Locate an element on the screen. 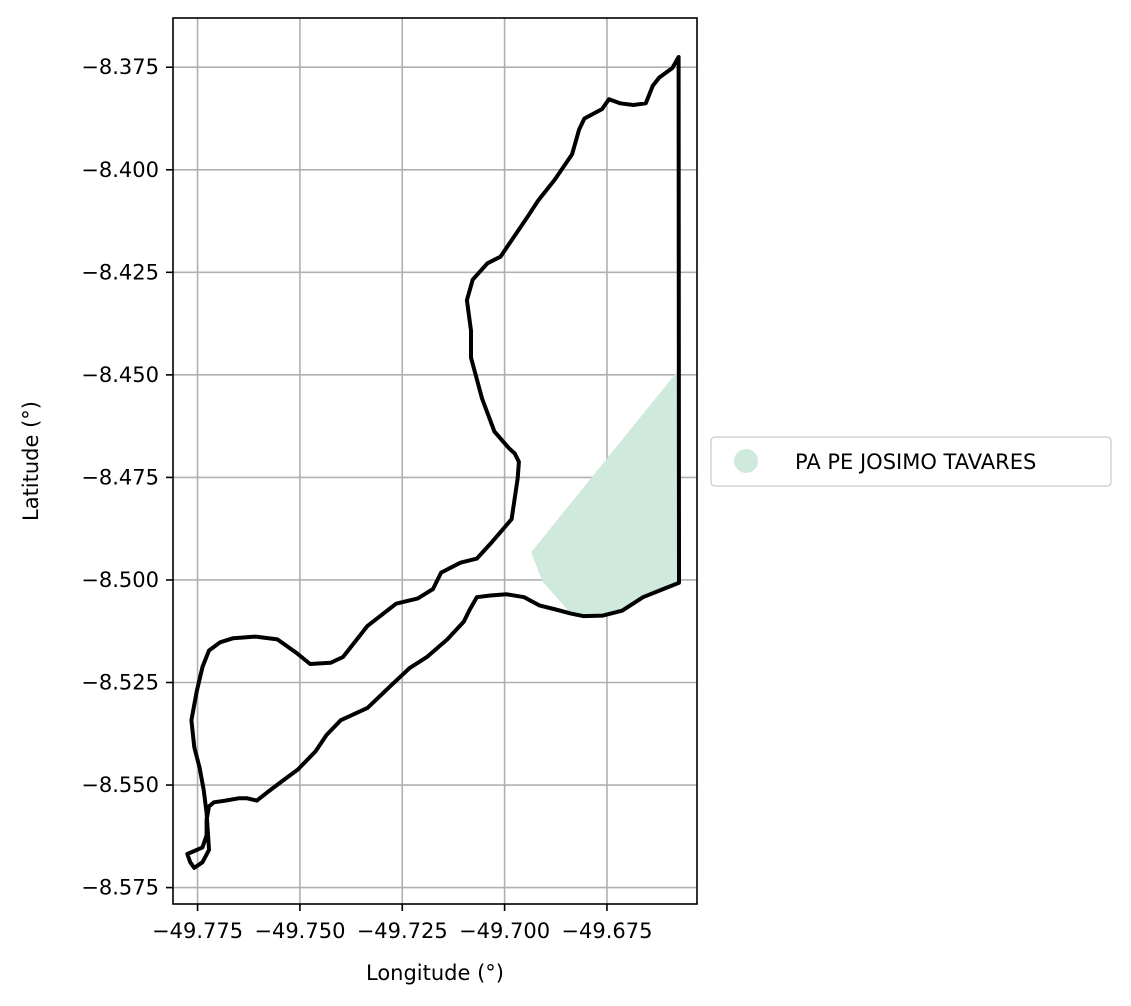  y-tick-label: −8.475 is located at coordinates (120, 477).